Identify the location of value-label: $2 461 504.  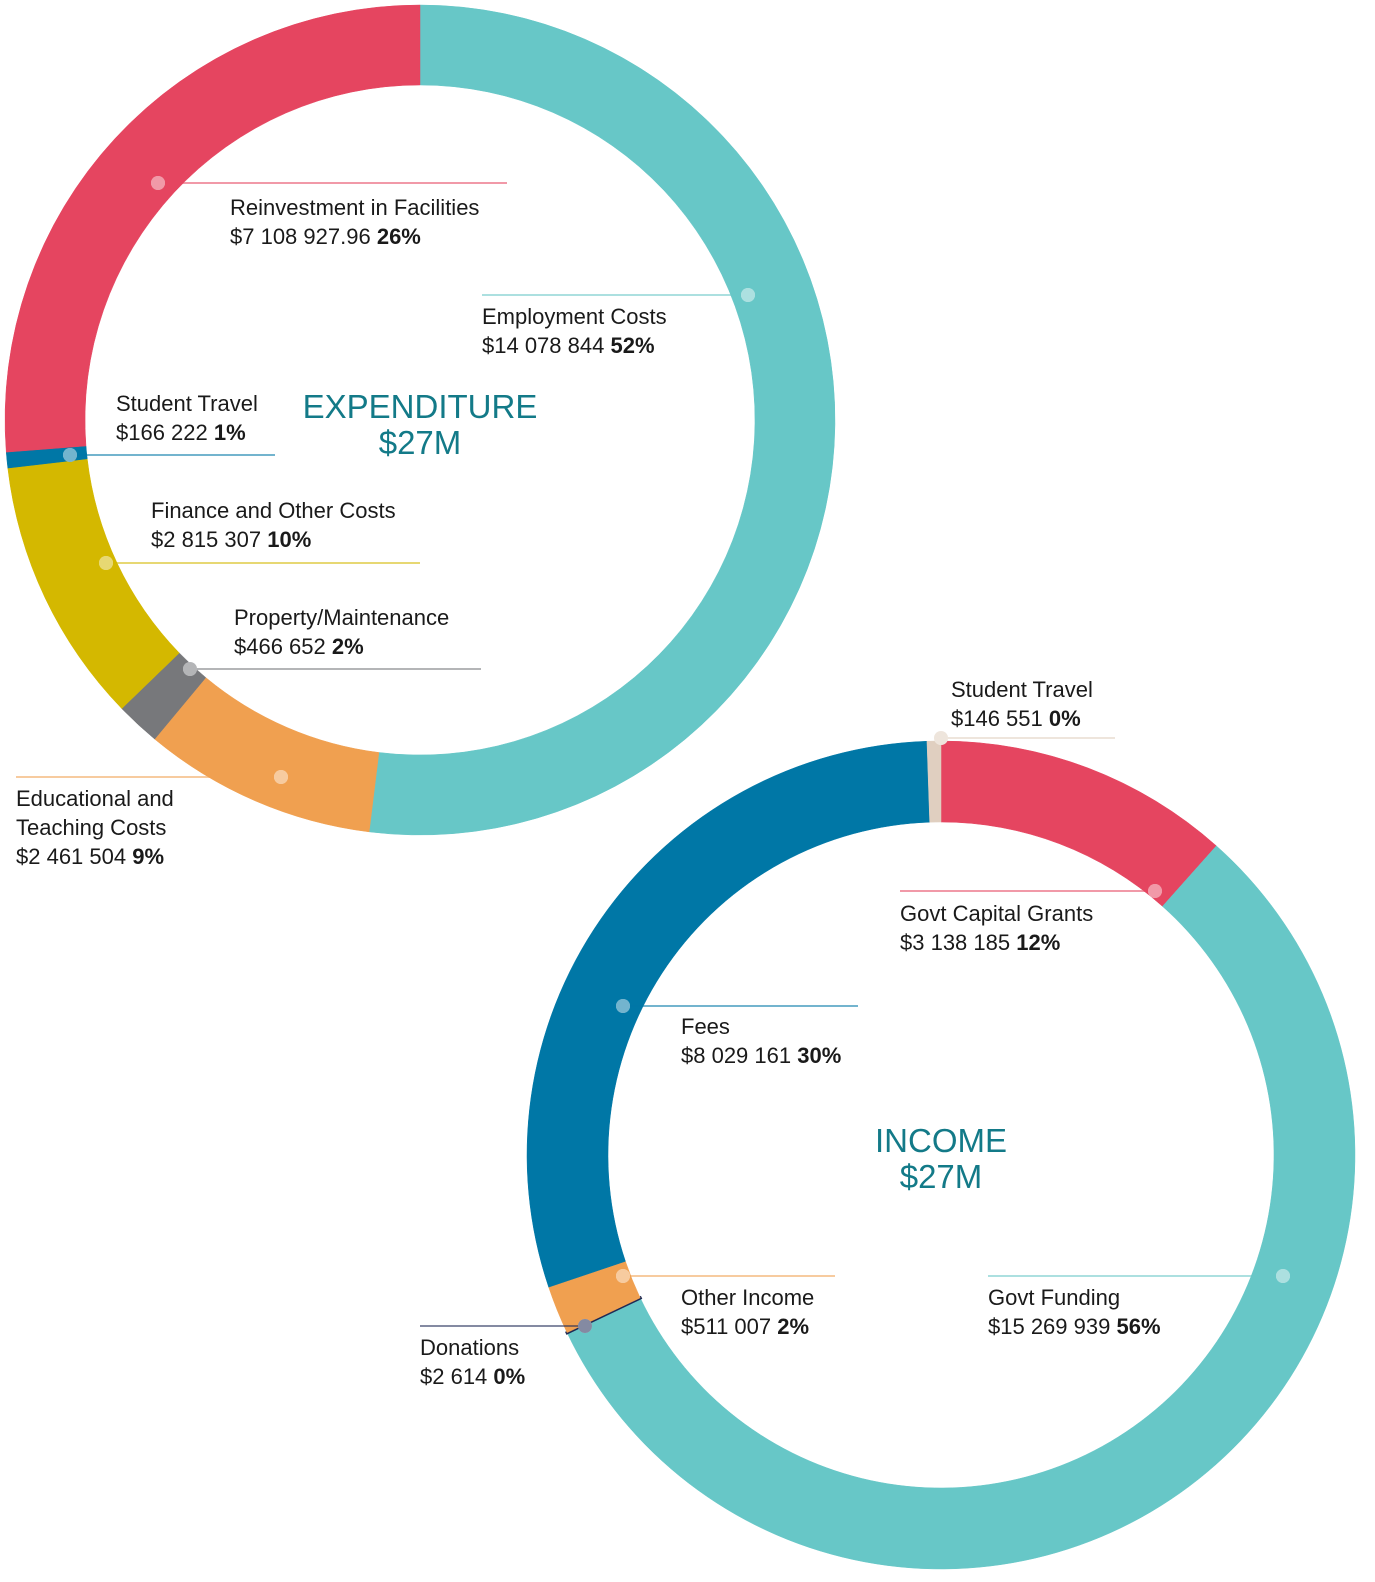
(71, 856).